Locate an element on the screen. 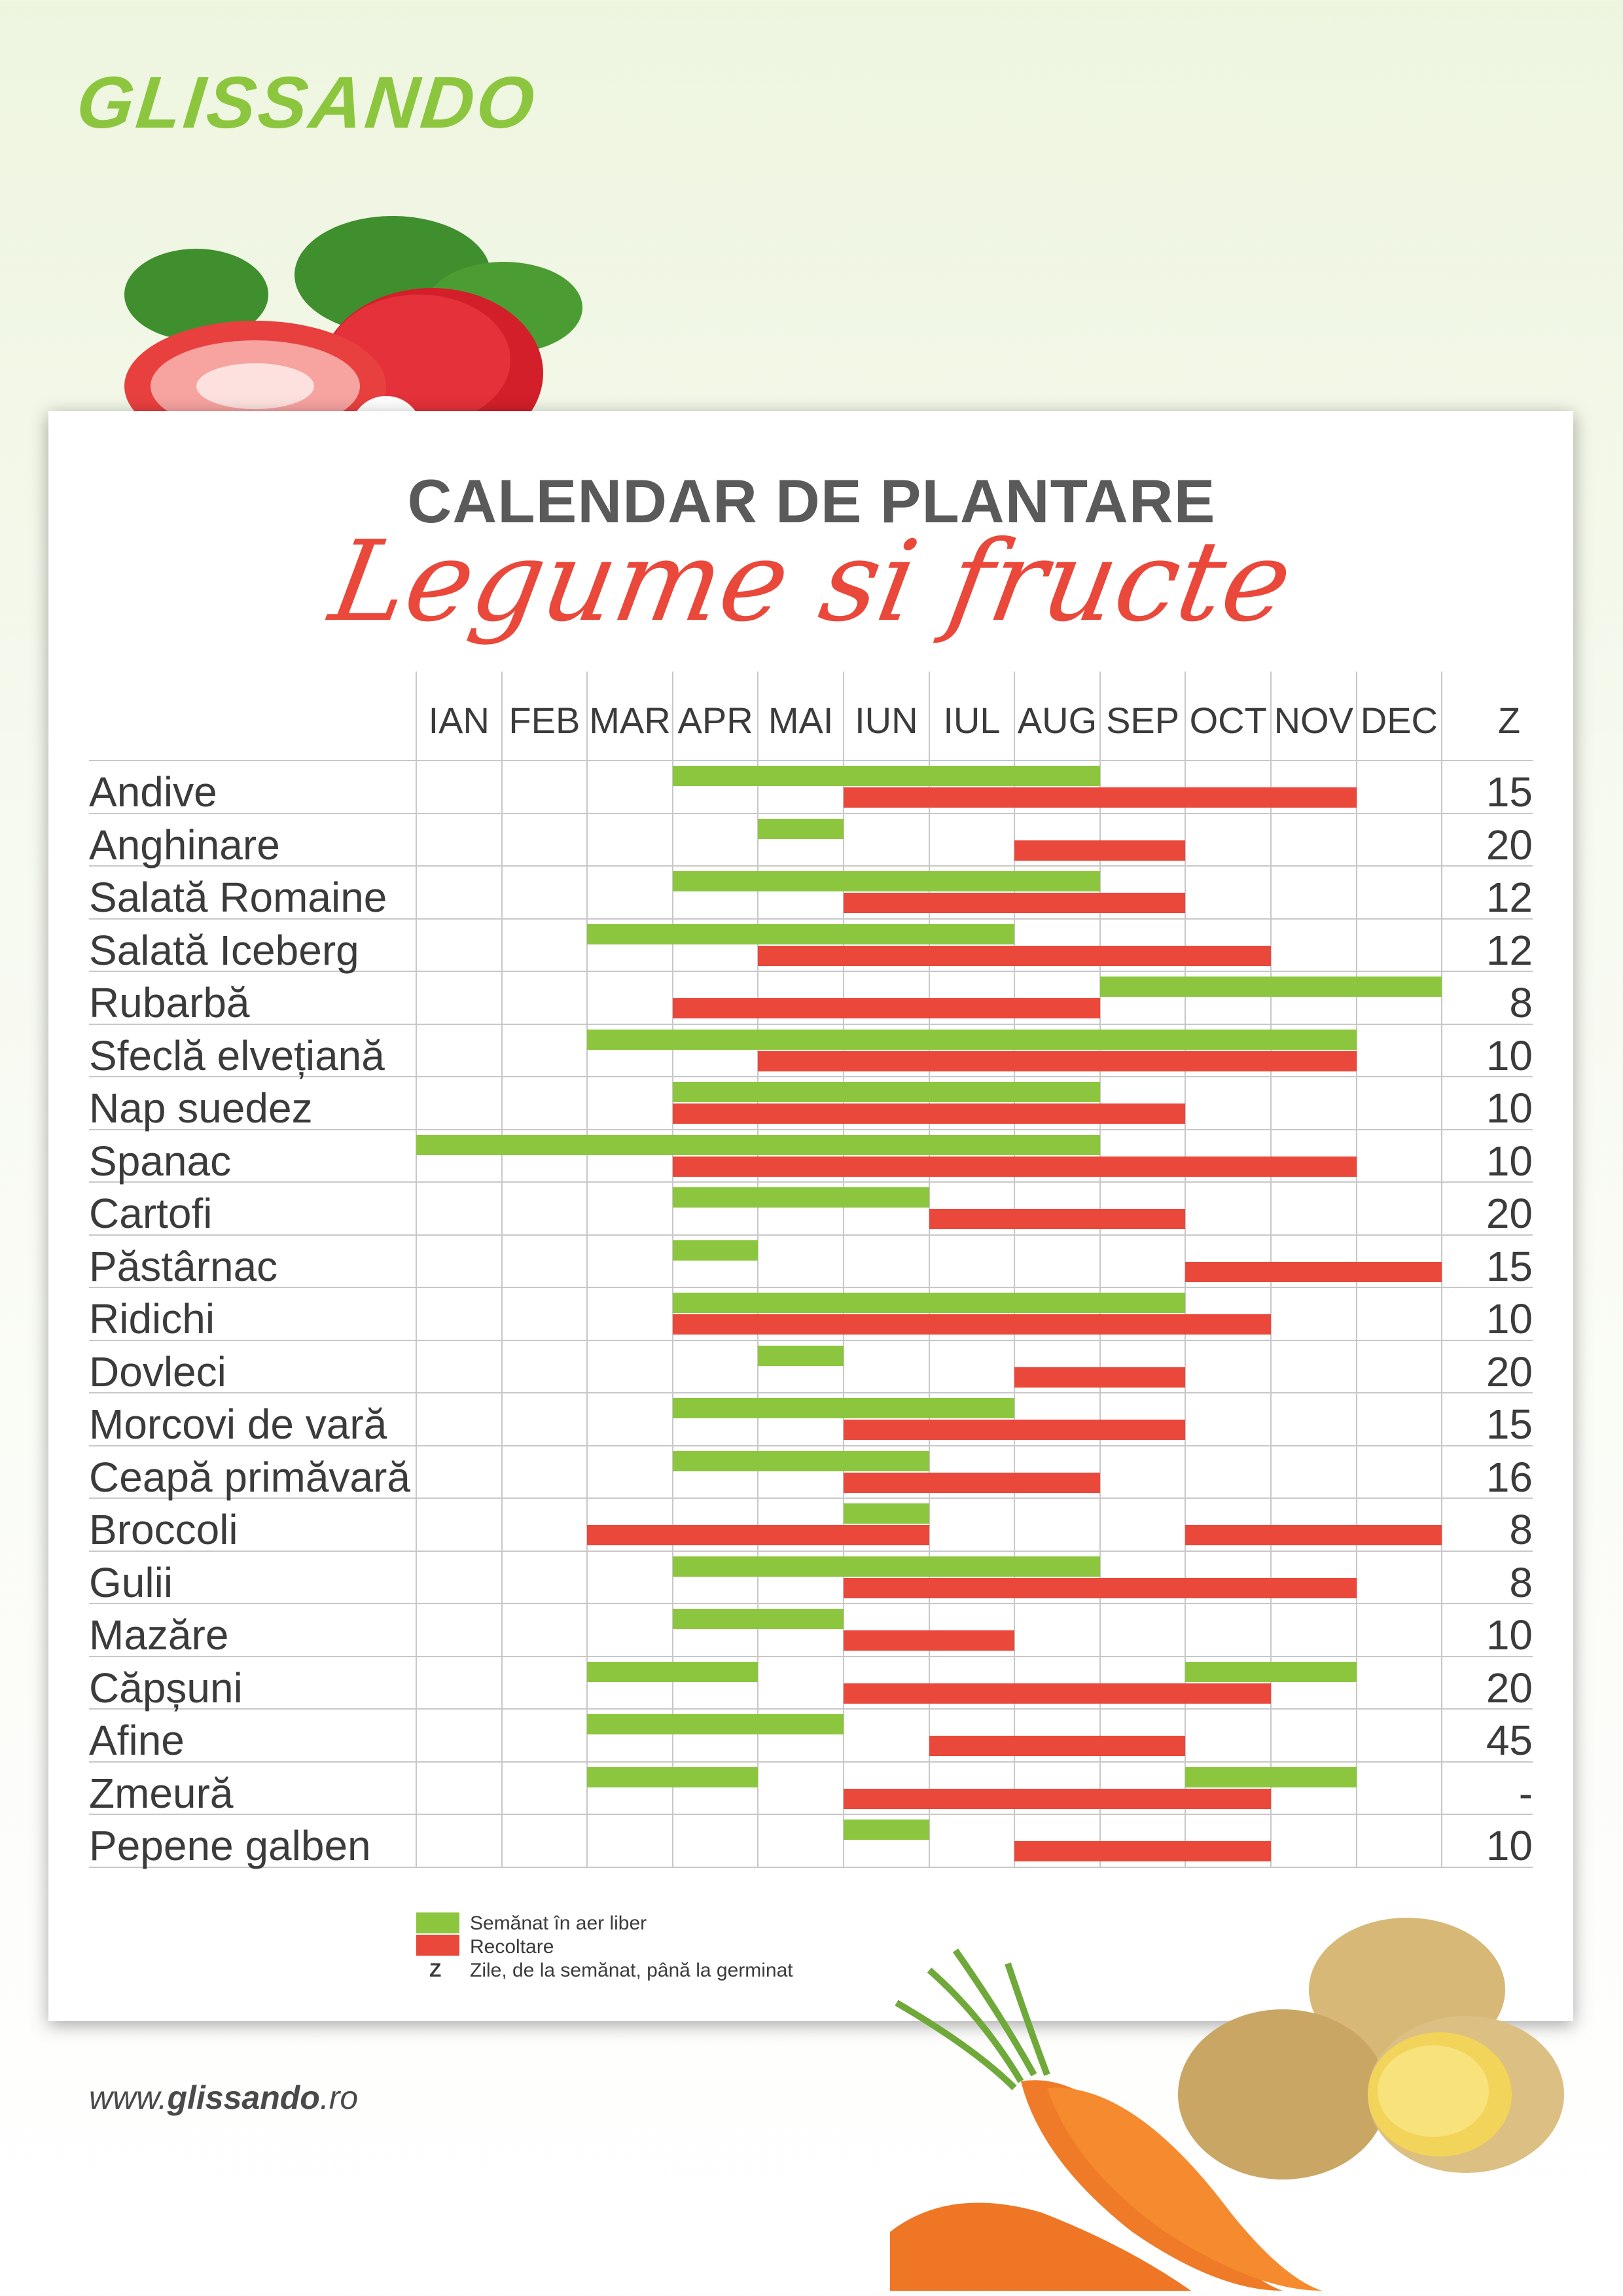  row-name: Rubarbă is located at coordinates (169, 1002).